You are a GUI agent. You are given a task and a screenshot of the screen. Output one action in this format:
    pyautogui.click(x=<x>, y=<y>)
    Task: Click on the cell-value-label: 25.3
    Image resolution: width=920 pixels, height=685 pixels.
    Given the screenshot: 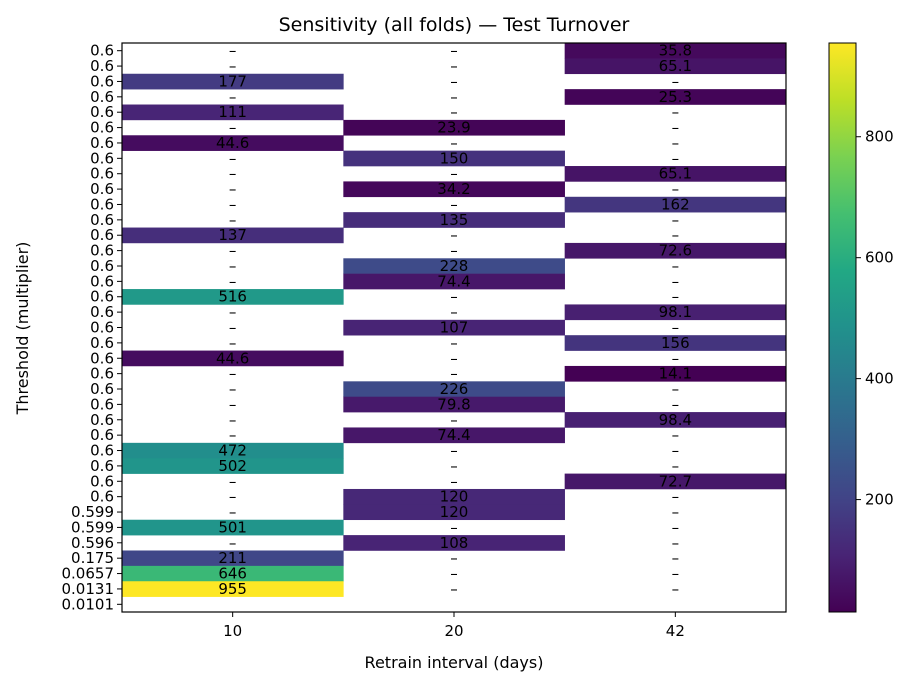 What is the action you would take?
    pyautogui.click(x=675, y=97)
    